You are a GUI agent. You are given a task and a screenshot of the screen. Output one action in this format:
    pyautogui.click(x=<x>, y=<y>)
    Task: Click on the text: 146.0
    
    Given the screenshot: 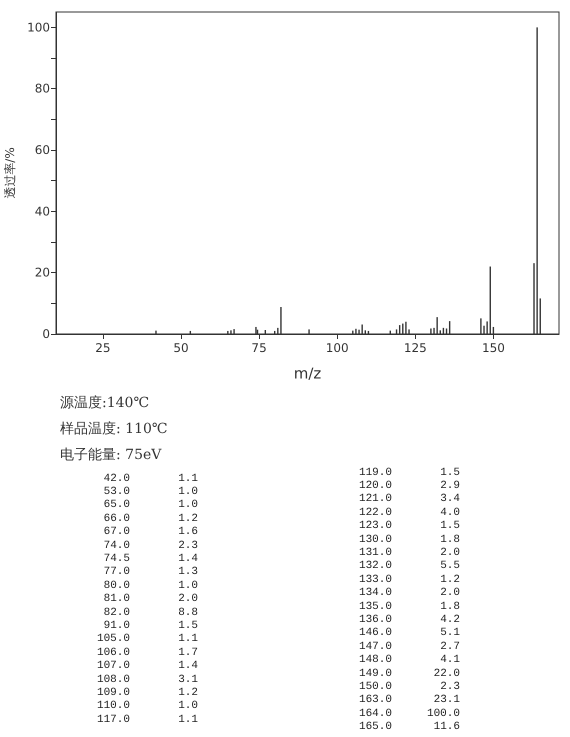 What is the action you would take?
    pyautogui.click(x=375, y=633)
    